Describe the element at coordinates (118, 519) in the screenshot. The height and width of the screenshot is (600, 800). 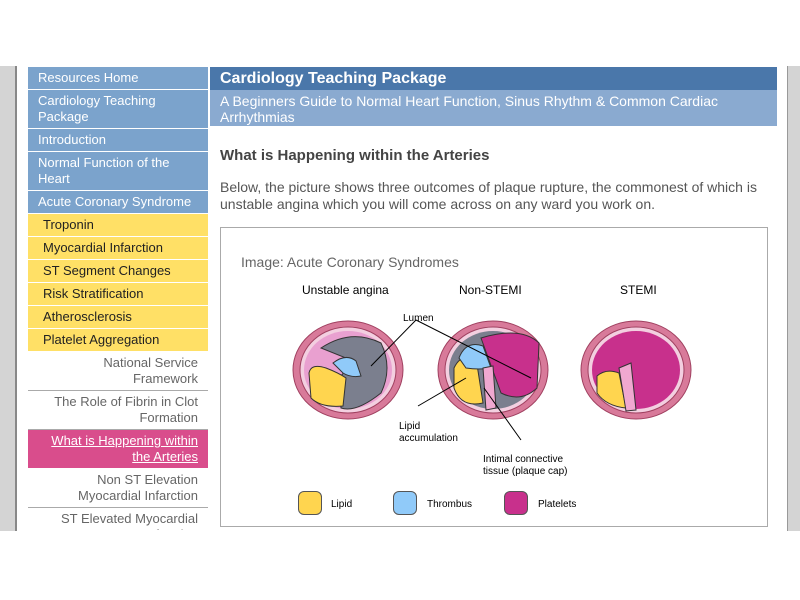
I see `sidebar-item-st-elevated-myocardial-infarction: ST Elevated Myocardial Infarction` at that location.